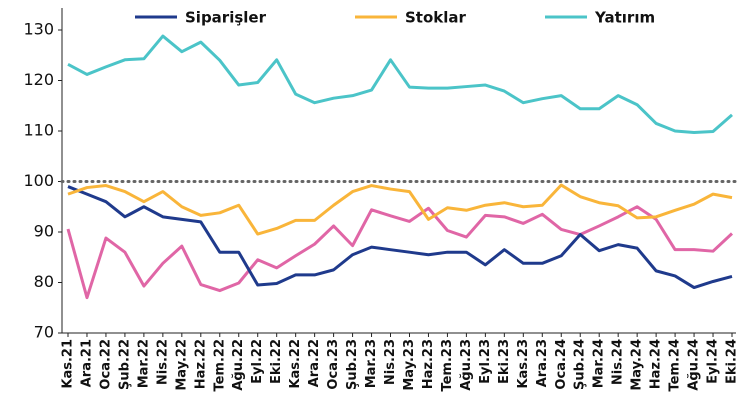 This screenshot has height=419, width=737. What do you see at coordinates (276, 361) in the screenshot?
I see `x-tick-label: Eki.22` at bounding box center [276, 361].